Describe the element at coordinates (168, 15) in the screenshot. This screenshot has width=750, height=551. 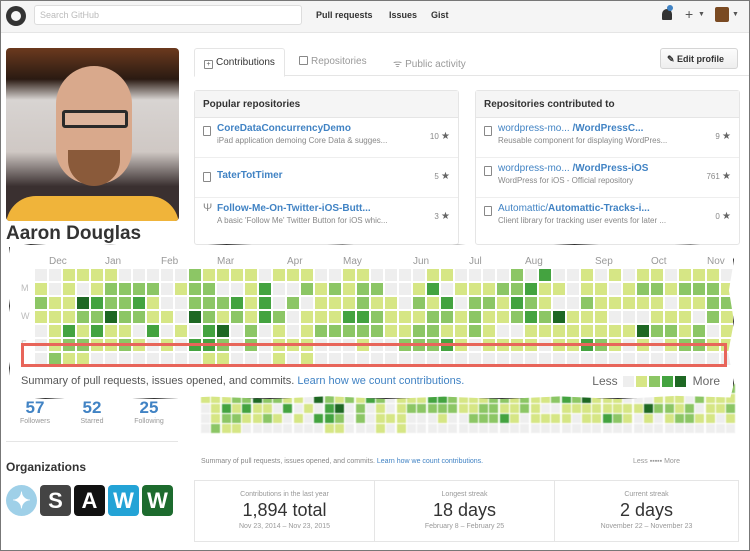
I see `search-input: Search GitHub` at that location.